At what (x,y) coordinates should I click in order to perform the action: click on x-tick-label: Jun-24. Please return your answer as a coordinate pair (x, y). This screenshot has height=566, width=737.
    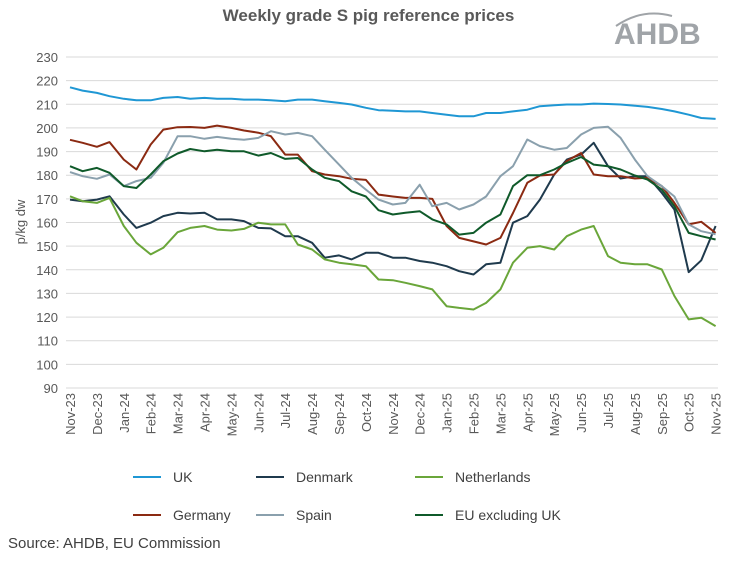
    Looking at the image, I should click on (258, 413).